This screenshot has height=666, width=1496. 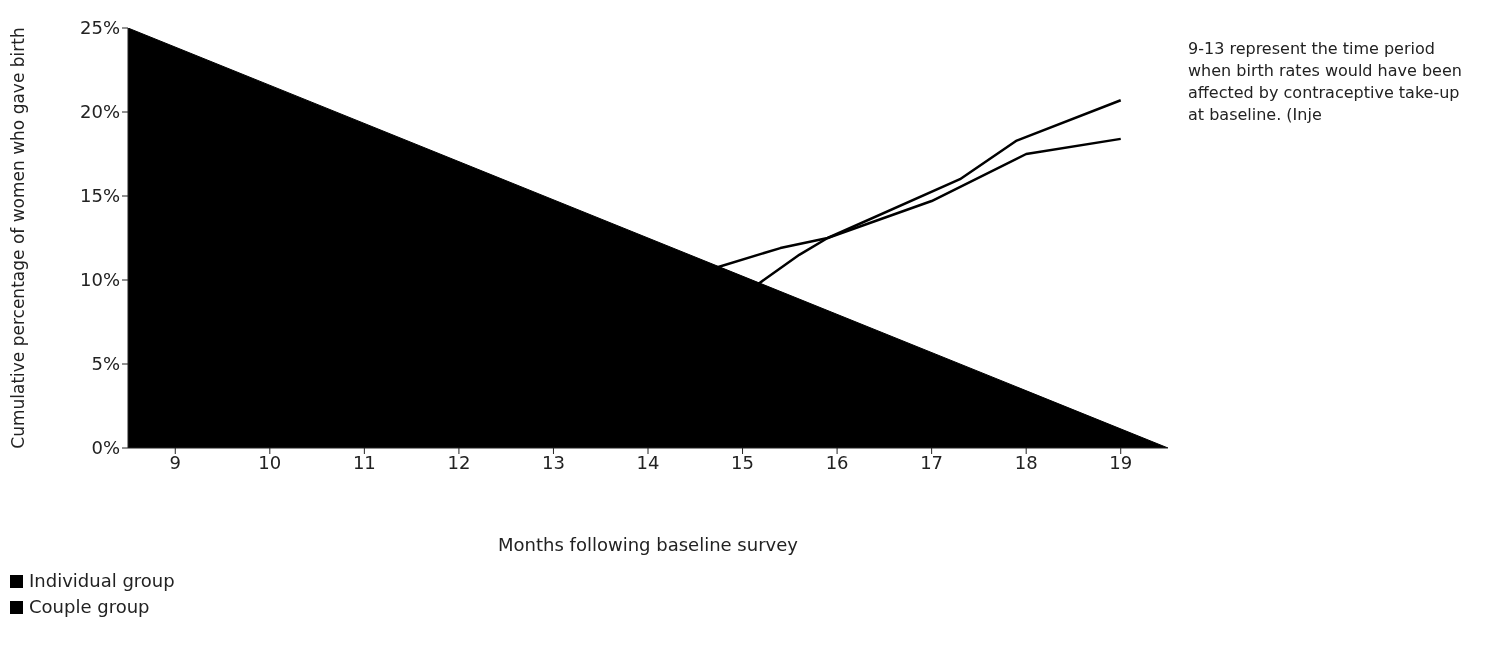 I want to click on y-tick-label: 5%, so click(x=105, y=364).